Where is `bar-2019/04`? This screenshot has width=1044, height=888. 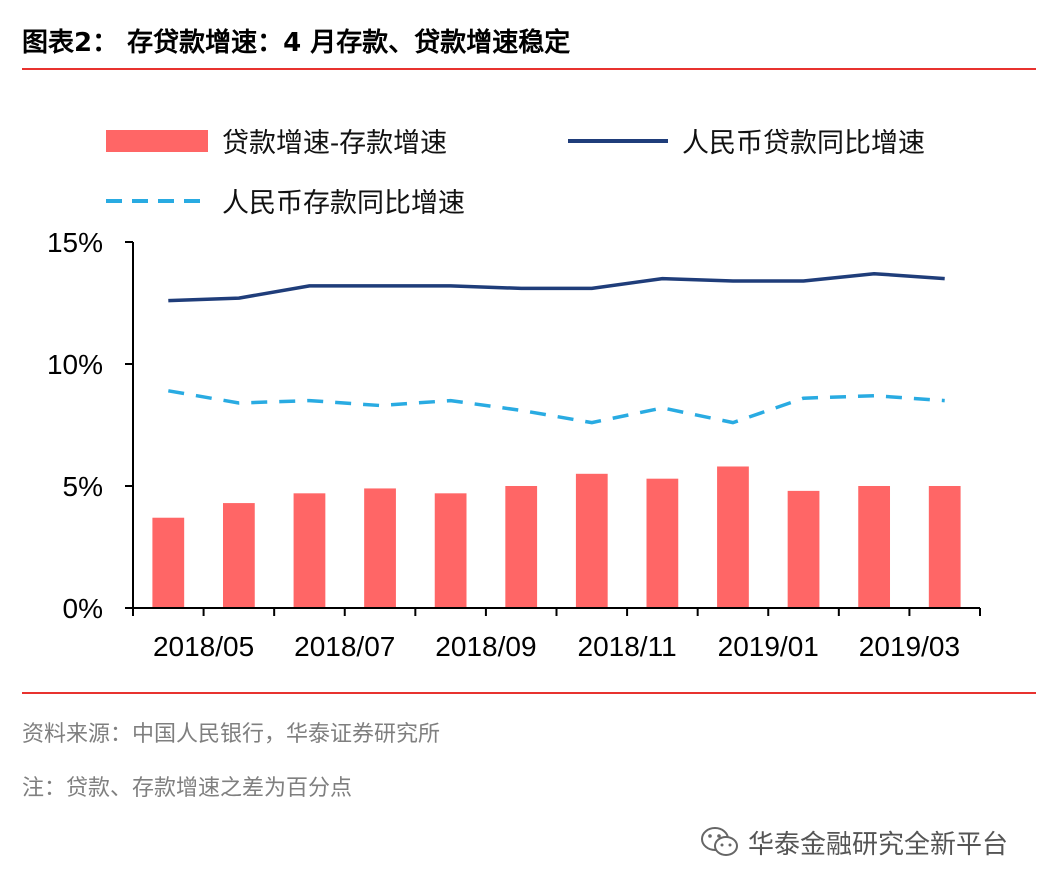 bar-2019/04 is located at coordinates (944, 547).